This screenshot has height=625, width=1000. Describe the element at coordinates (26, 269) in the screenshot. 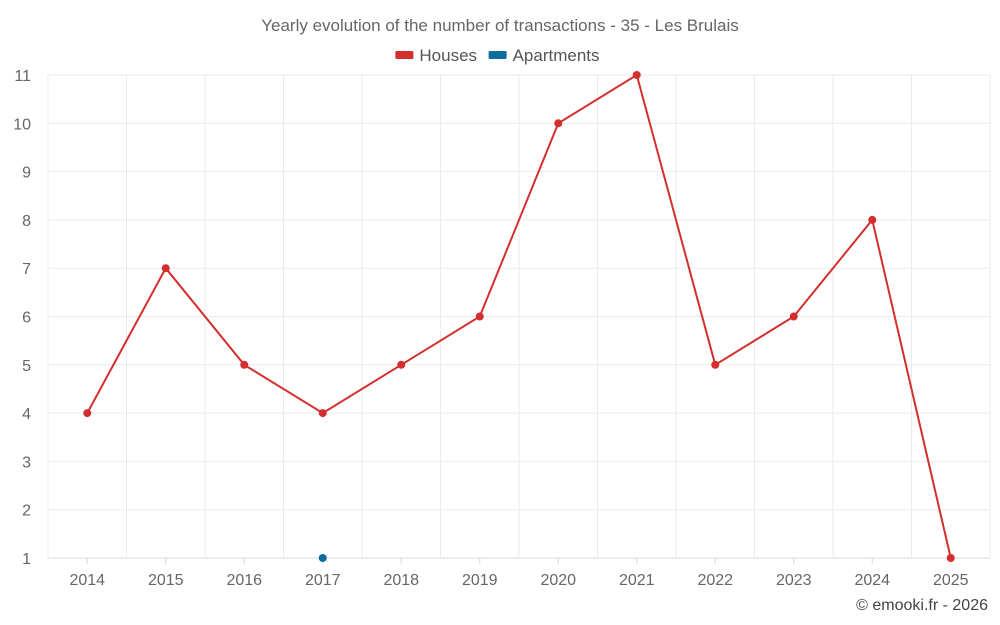

I see `y-tick-label: 7` at that location.